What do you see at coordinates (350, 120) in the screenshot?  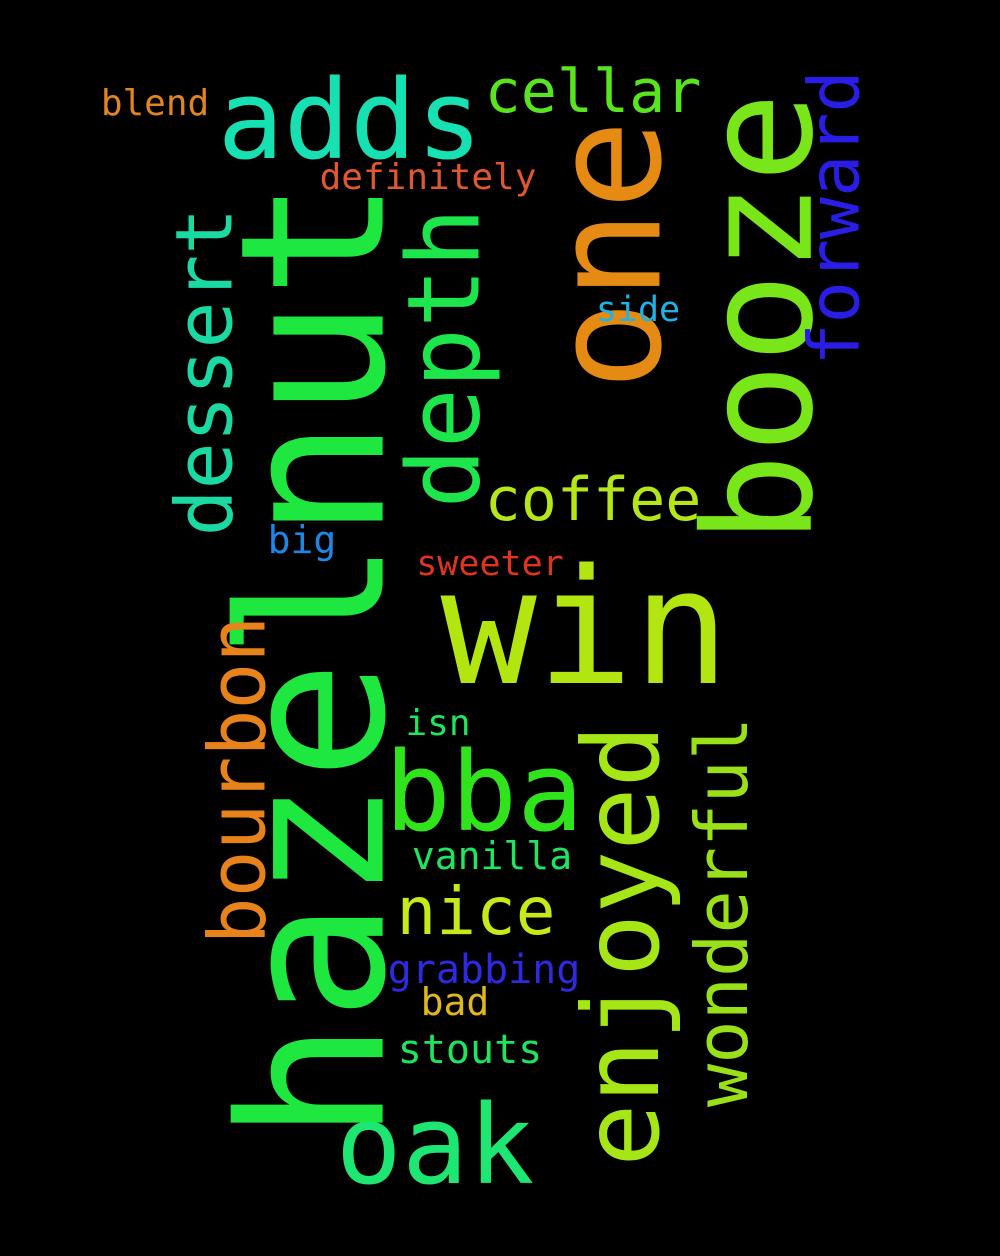 I see `word-adds: adds` at bounding box center [350, 120].